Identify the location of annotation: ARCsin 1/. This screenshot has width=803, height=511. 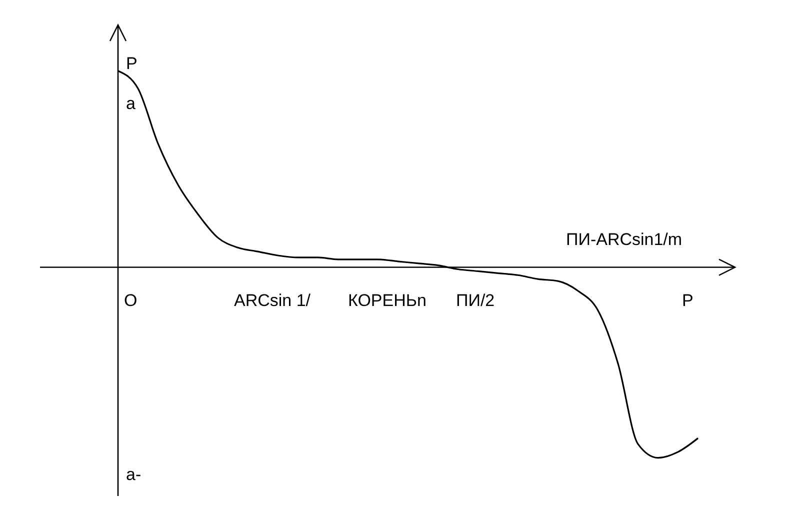
(272, 301).